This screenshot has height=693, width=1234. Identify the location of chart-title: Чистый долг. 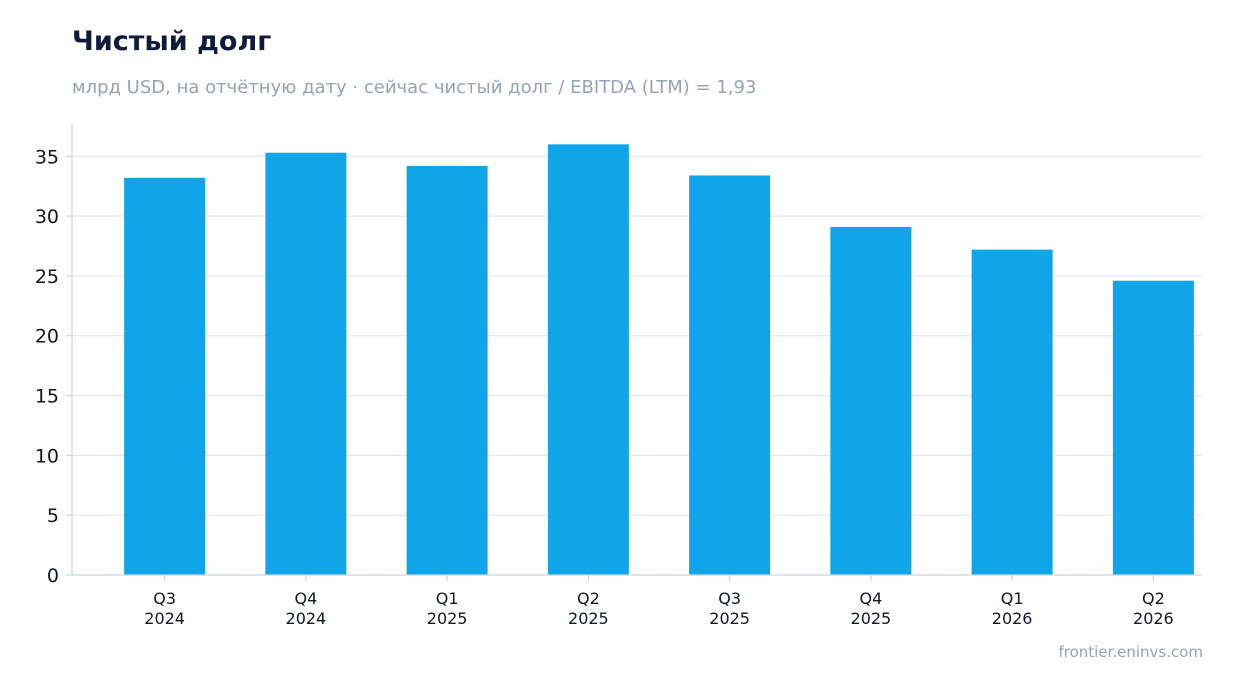
(172, 41).